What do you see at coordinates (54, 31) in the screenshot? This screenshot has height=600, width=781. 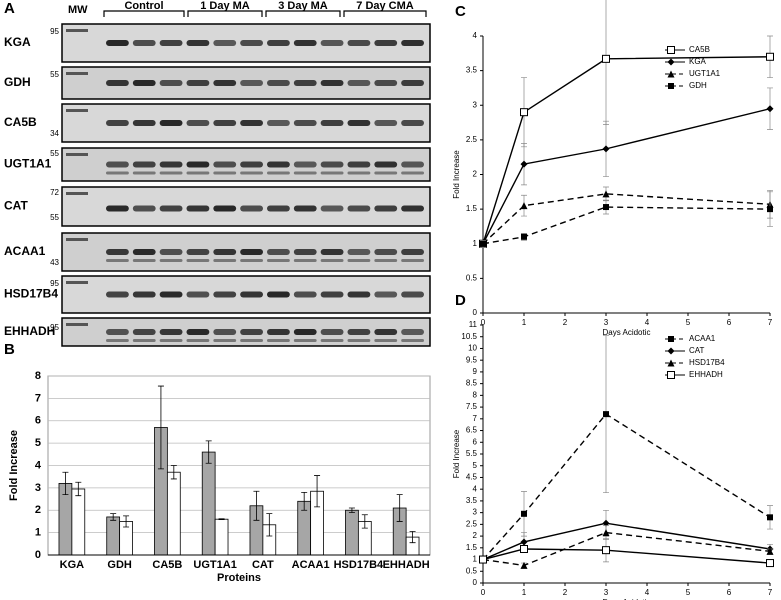 I see `mw-marker: 95` at bounding box center [54, 31].